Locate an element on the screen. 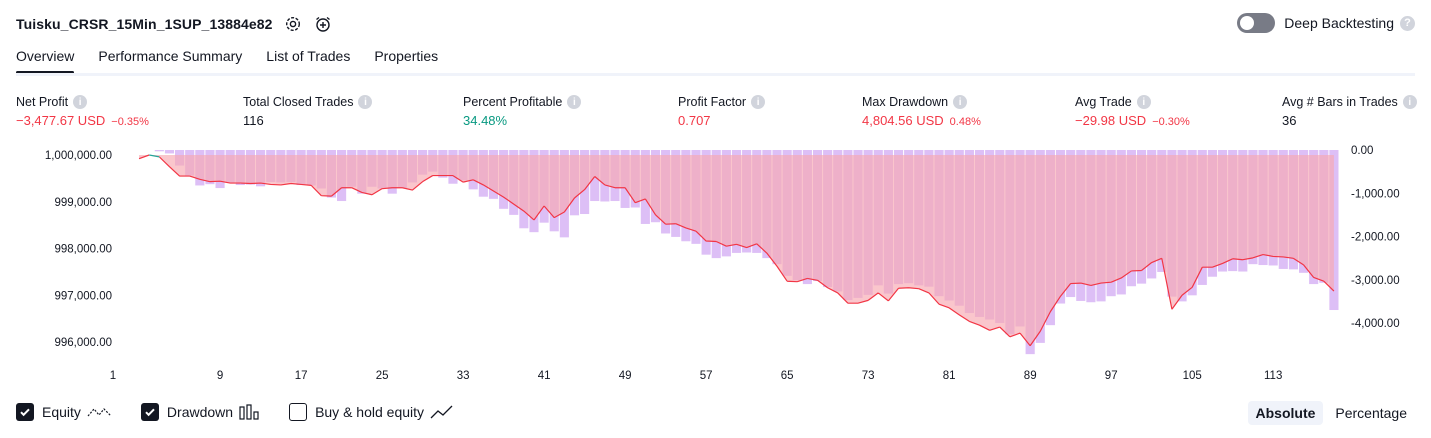  toggle-knob is located at coordinates (1247, 23).